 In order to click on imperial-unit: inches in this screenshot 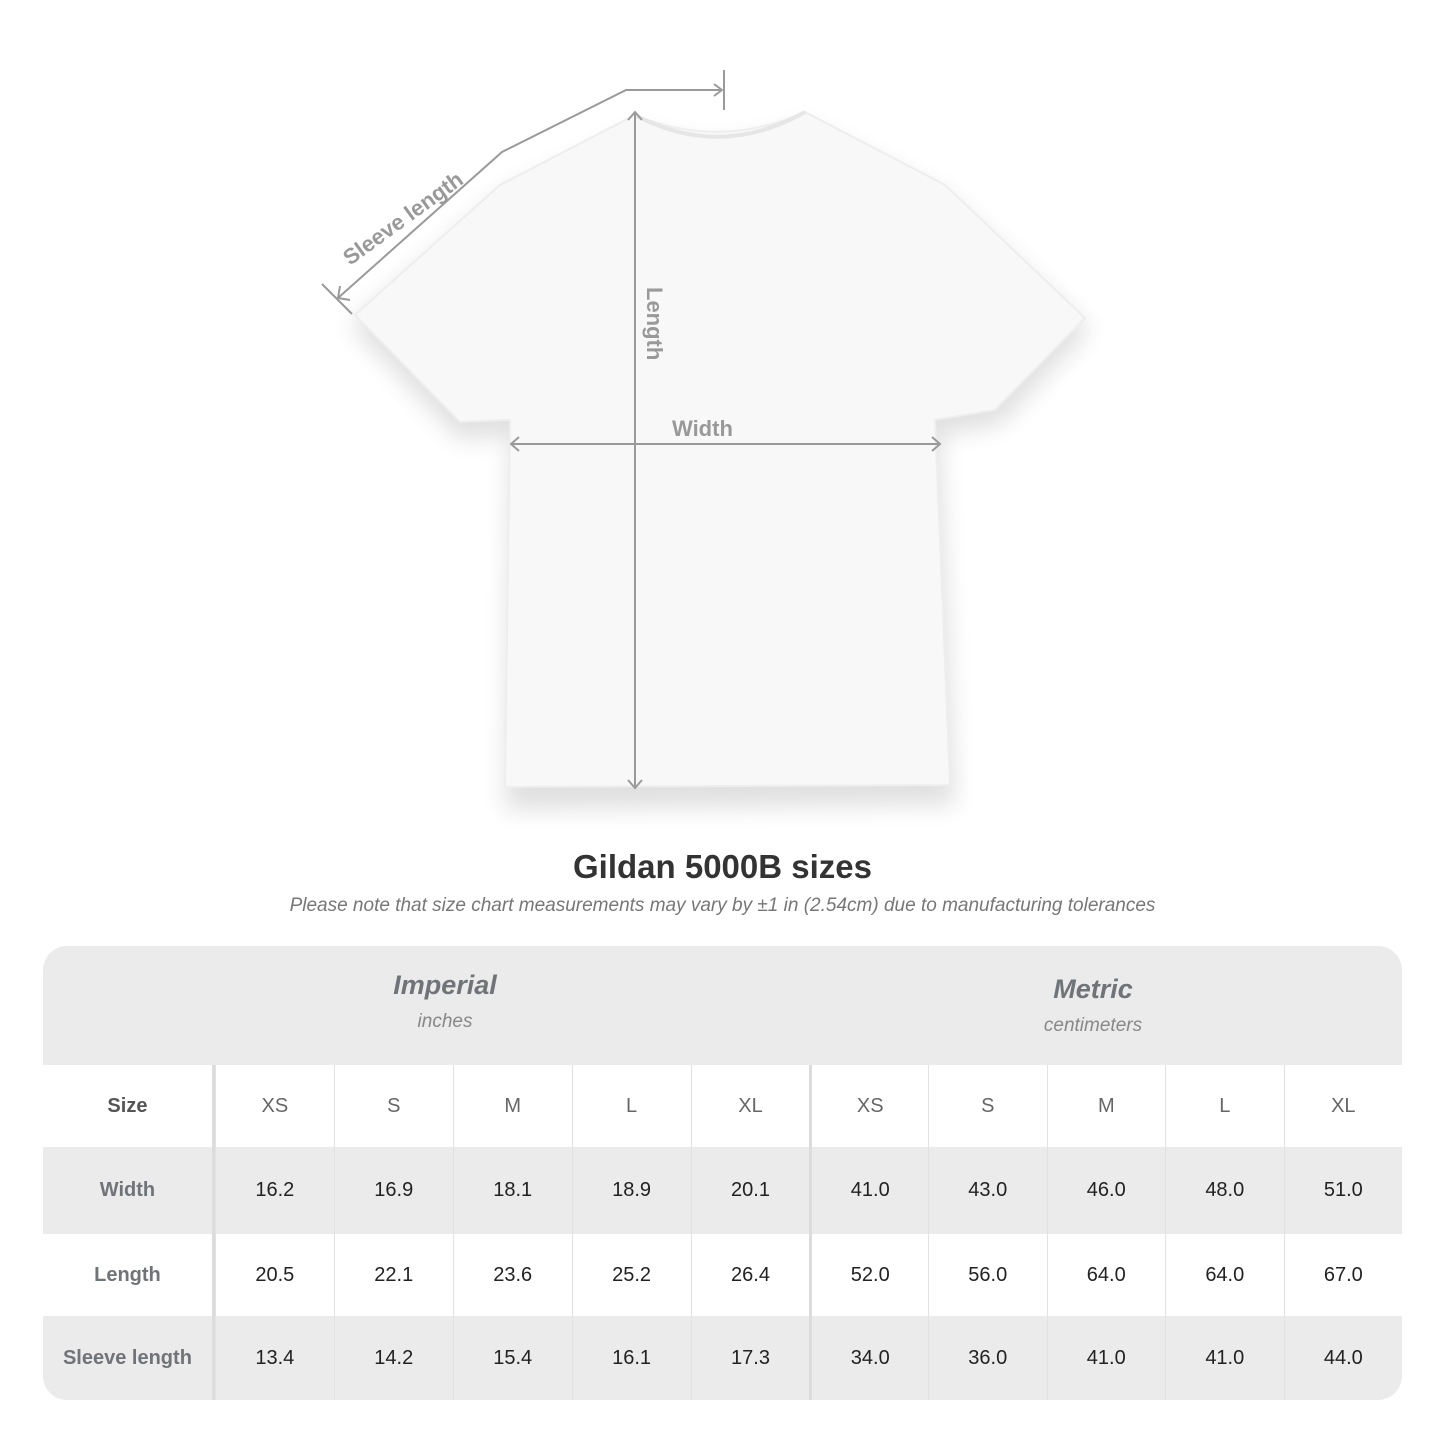, I will do `click(445, 1021)`.